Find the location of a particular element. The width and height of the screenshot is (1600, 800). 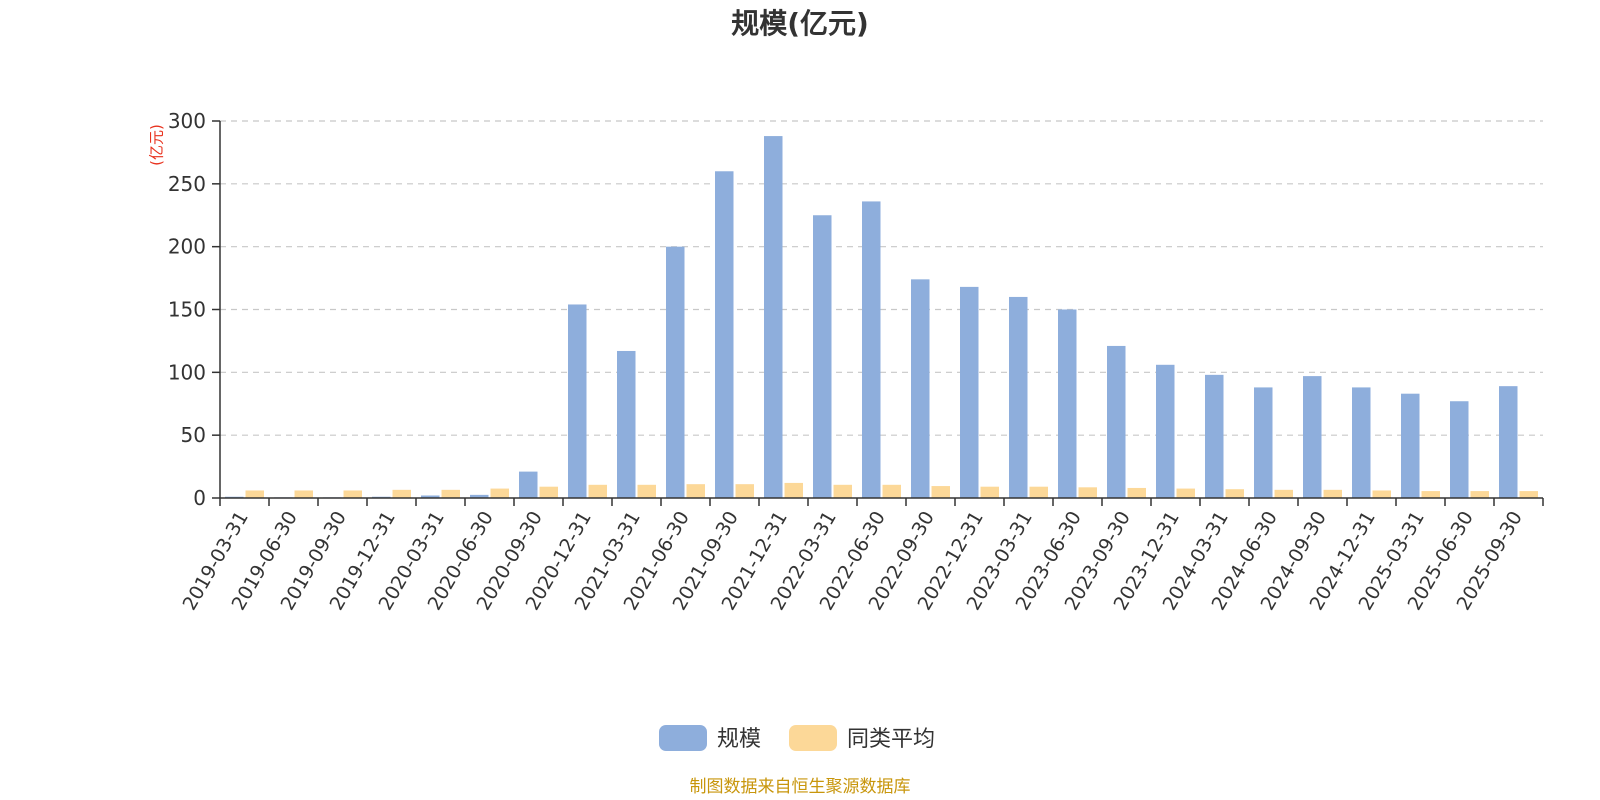

y-axis: 0 50 100 150 200 250 300 is located at coordinates (194, 309).